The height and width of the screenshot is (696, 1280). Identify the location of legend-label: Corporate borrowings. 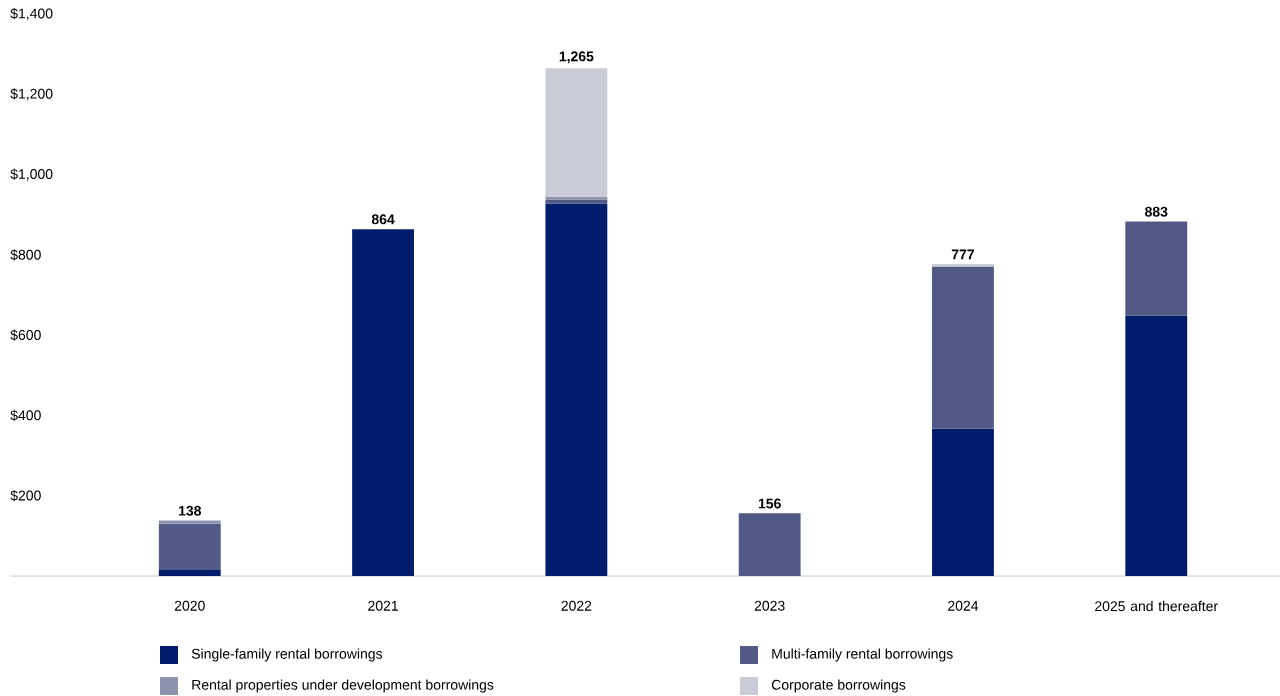
(838, 686).